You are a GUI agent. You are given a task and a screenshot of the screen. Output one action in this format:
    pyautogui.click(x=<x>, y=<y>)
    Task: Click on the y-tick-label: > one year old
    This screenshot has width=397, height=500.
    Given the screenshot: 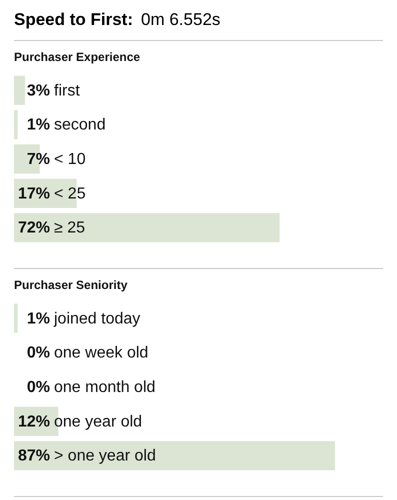 What is the action you would take?
    pyautogui.click(x=105, y=456)
    